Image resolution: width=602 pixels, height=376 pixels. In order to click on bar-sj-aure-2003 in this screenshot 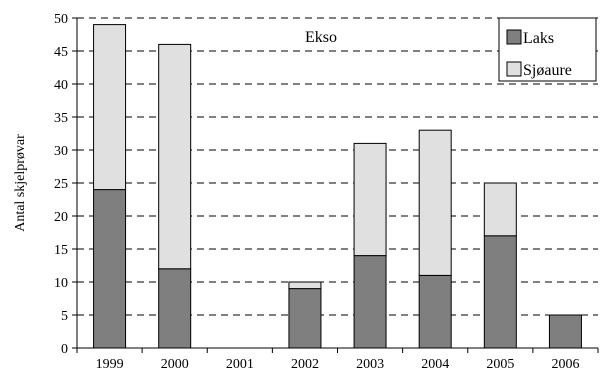, I will do `click(370, 199)`.